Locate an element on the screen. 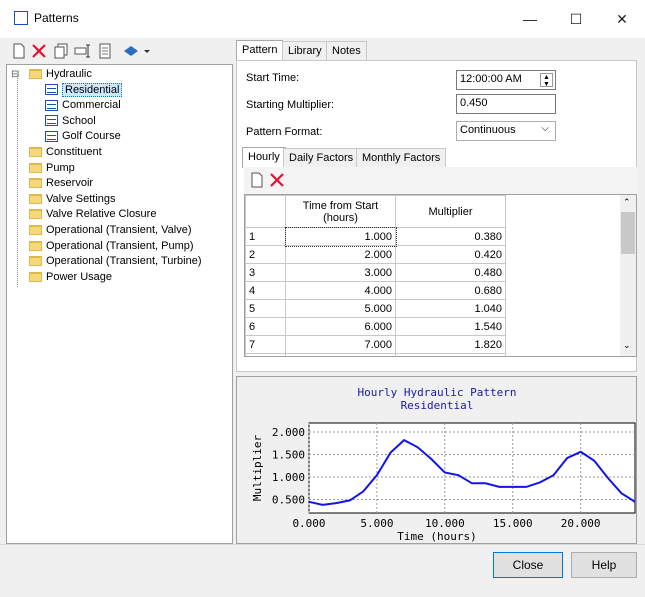 The height and width of the screenshot is (597, 645). time-cell: 2.000 is located at coordinates (340, 254).